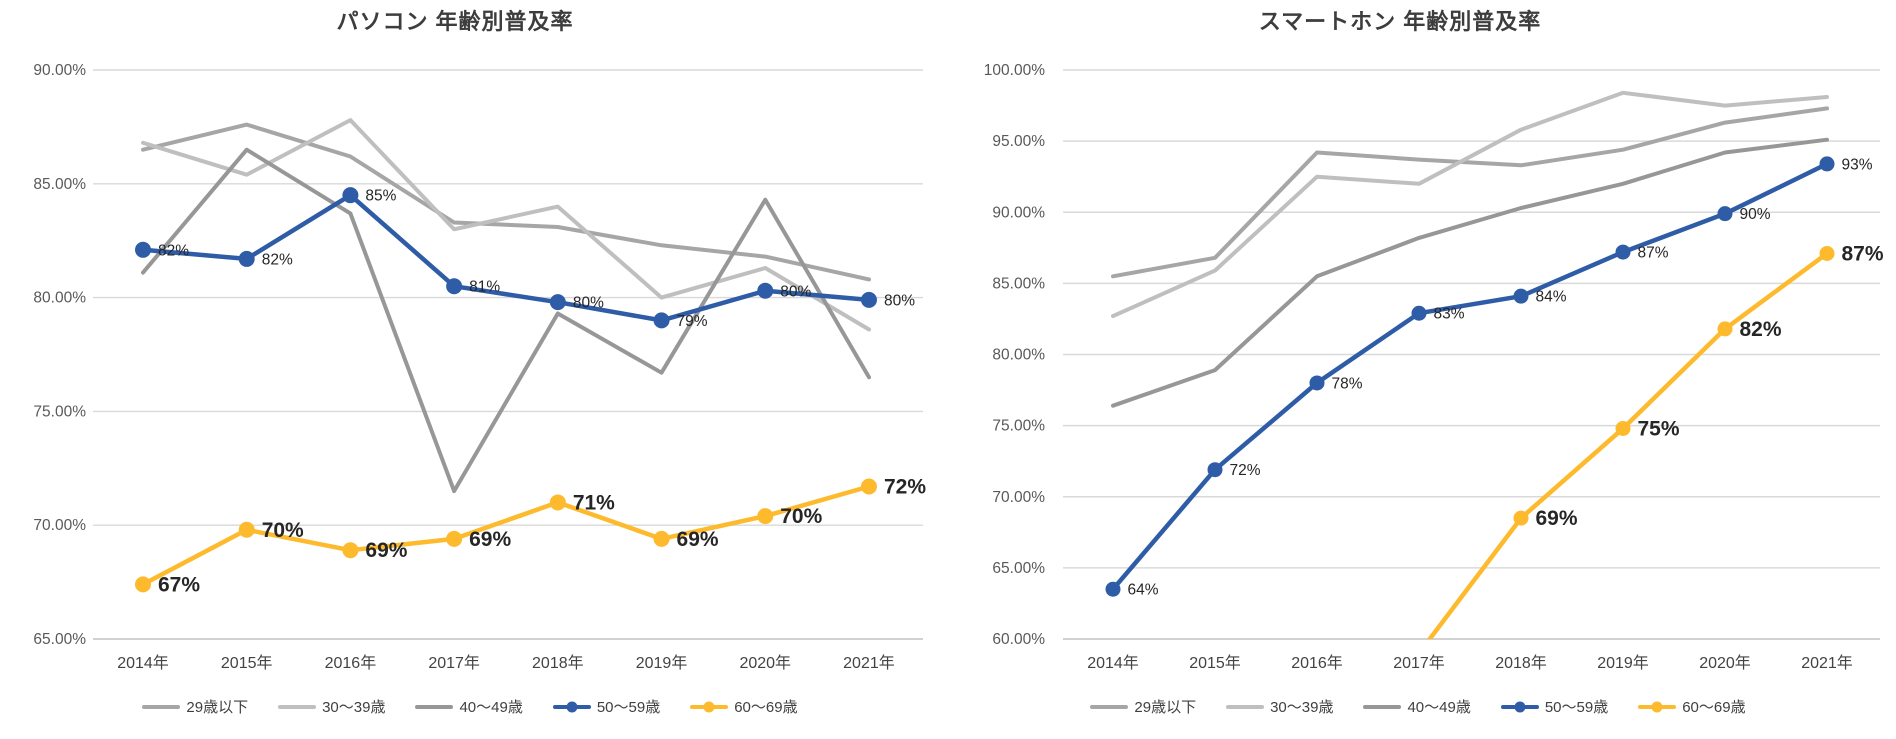  I want to click on data-label: 84%, so click(1551, 297).